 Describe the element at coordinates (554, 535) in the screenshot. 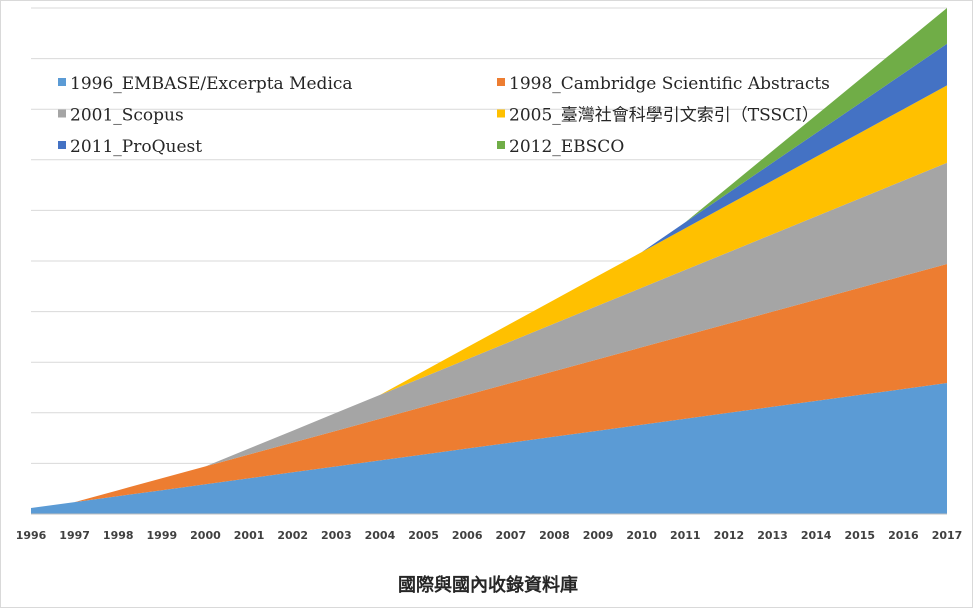

I see `x-tick-label: 2008` at that location.